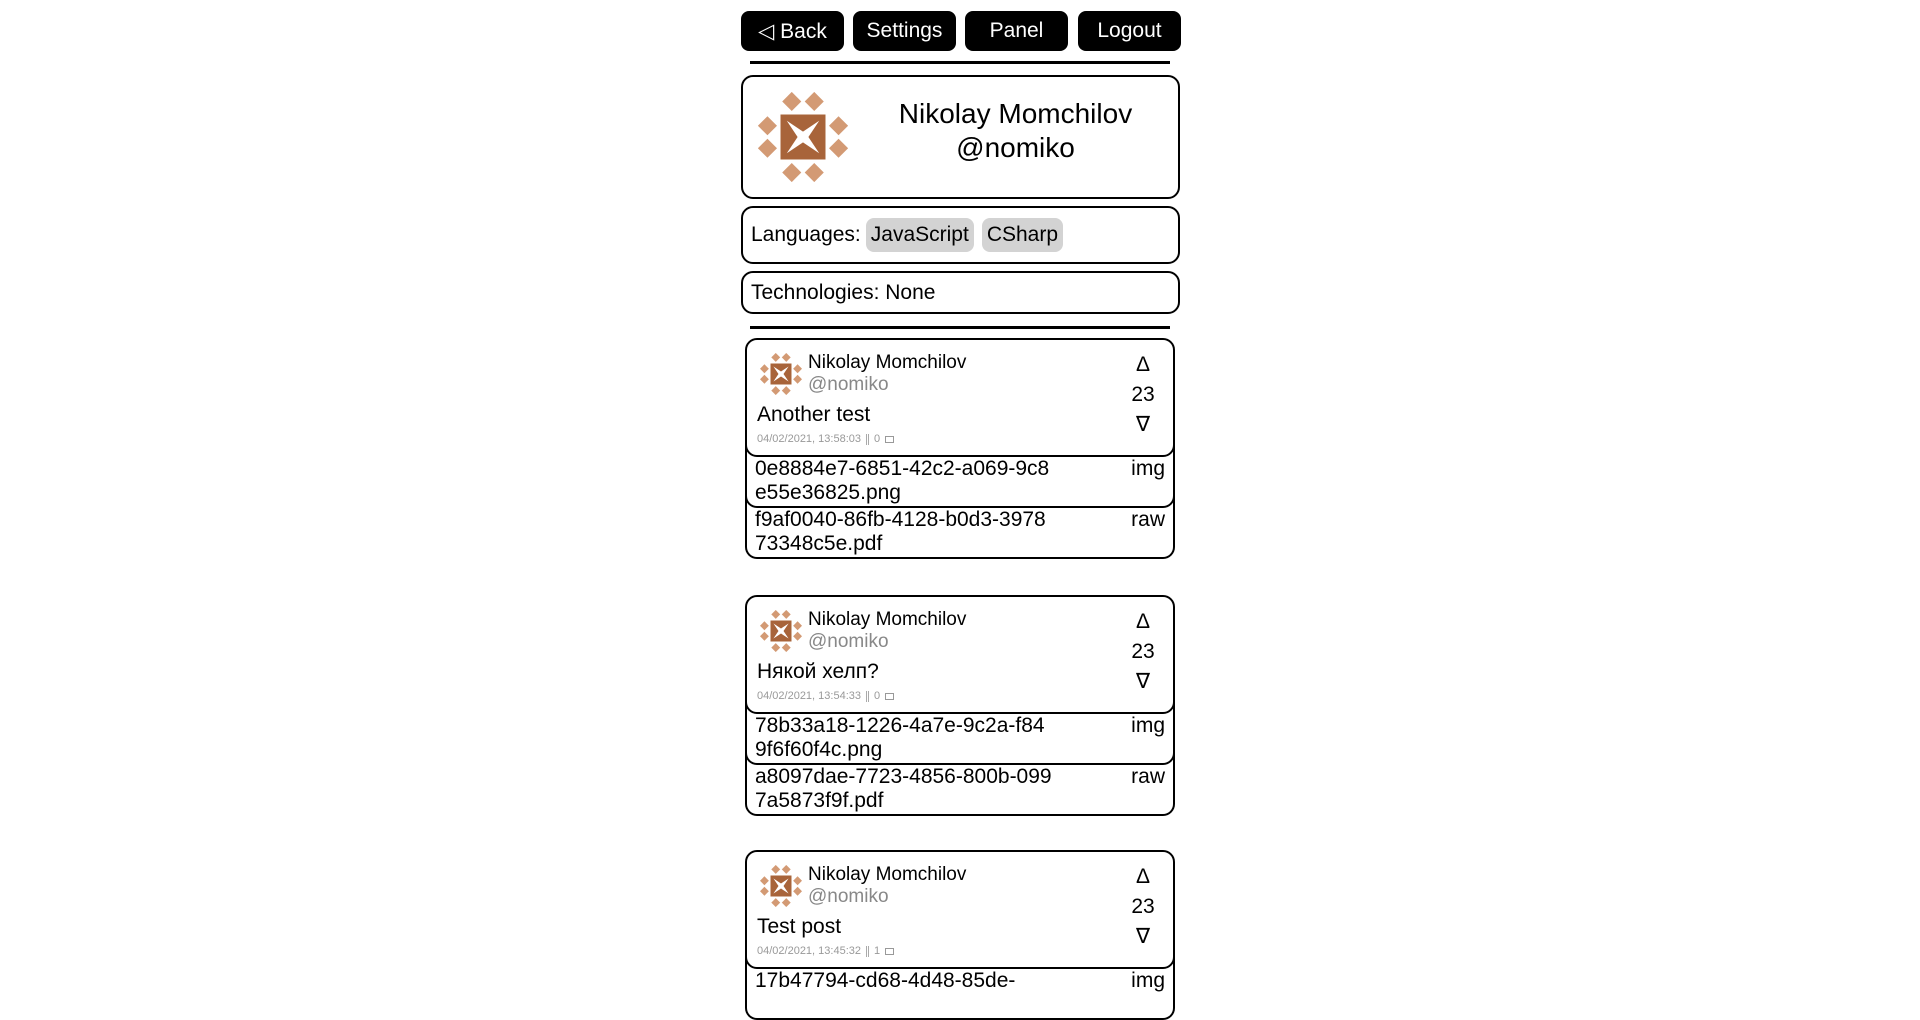 The height and width of the screenshot is (1020, 1920). What do you see at coordinates (809, 951) in the screenshot?
I see `post-date: 04/02/2021, 13:45:32` at bounding box center [809, 951].